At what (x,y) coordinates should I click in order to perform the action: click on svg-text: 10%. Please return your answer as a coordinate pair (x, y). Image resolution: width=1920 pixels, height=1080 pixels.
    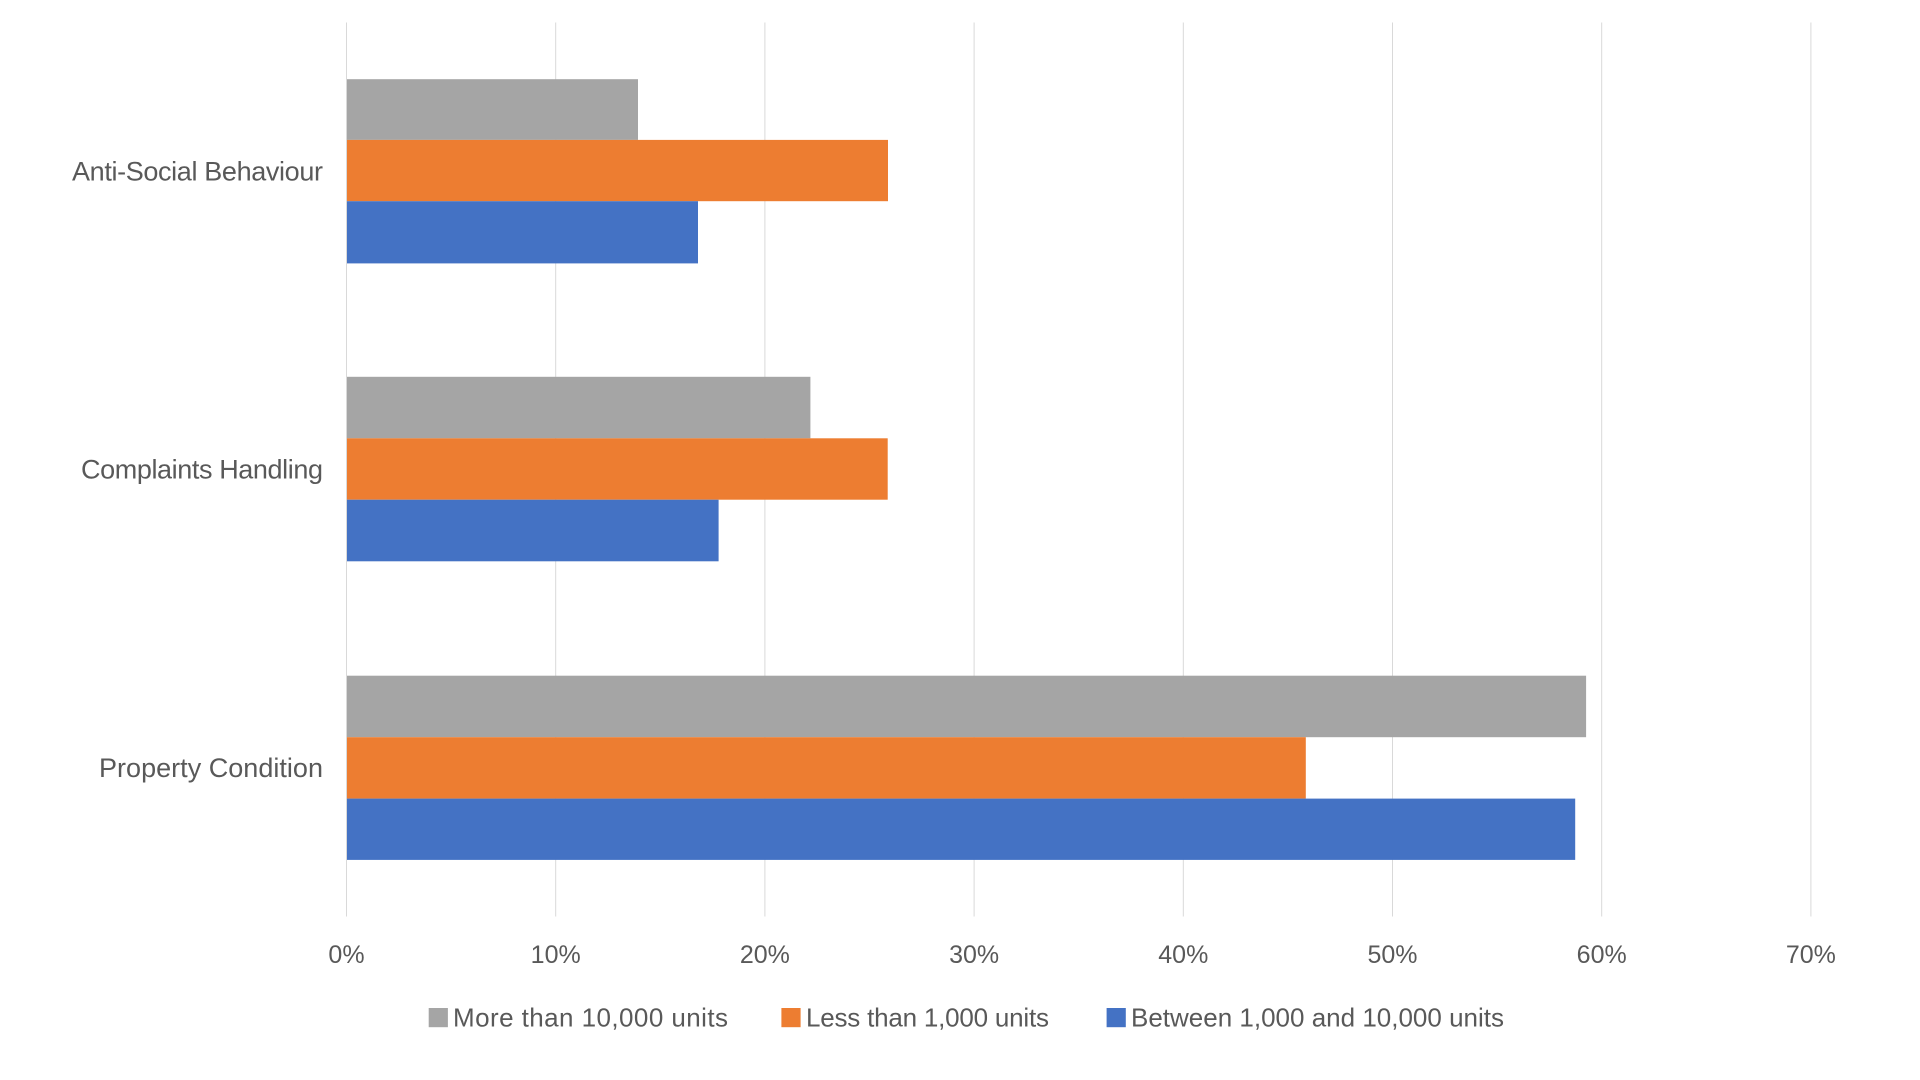
    Looking at the image, I should click on (556, 955).